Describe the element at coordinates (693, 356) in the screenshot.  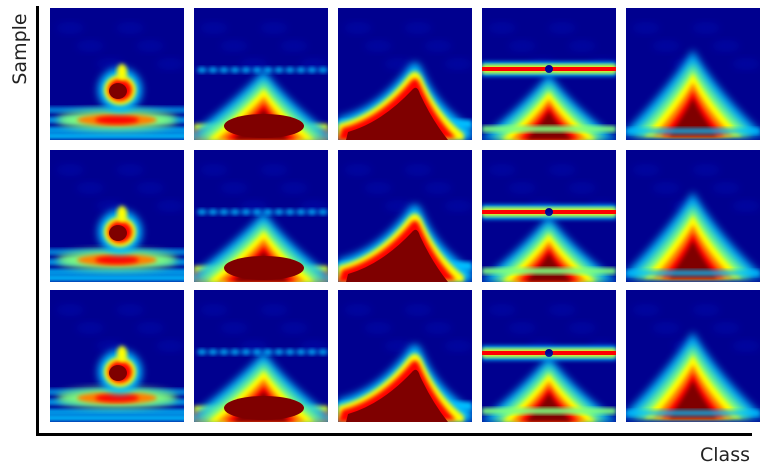
I see `scalogram-panel-r3-c5` at that location.